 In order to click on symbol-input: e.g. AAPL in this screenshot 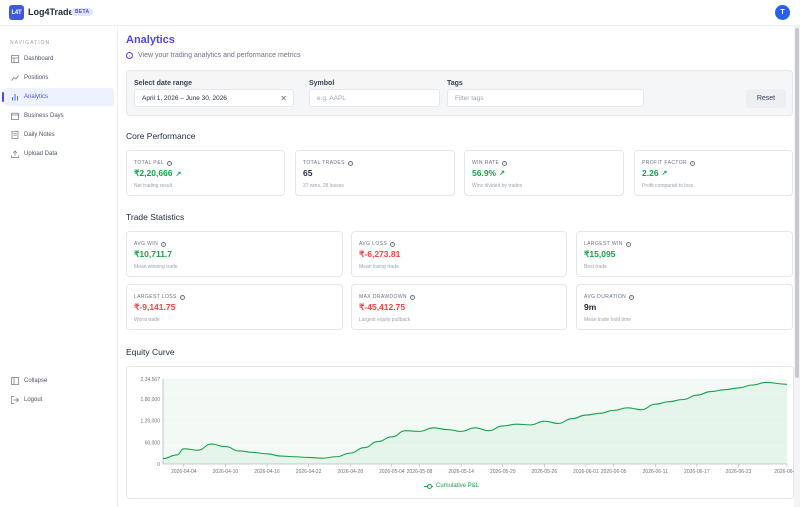, I will do `click(374, 98)`.